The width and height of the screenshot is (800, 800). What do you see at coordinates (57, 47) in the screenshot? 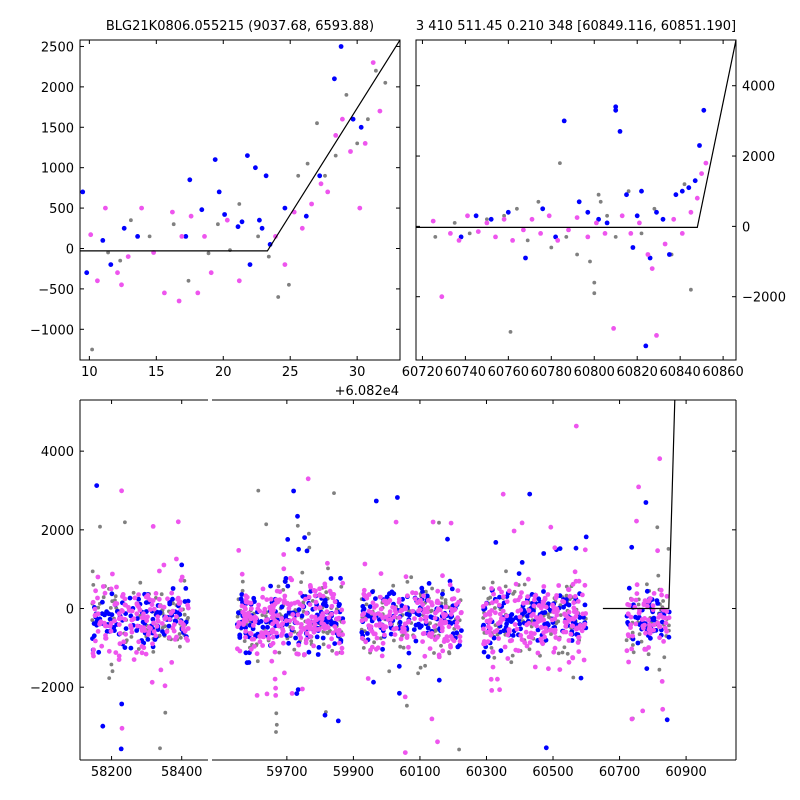
I see `y-tick-label: 2500` at bounding box center [57, 47].